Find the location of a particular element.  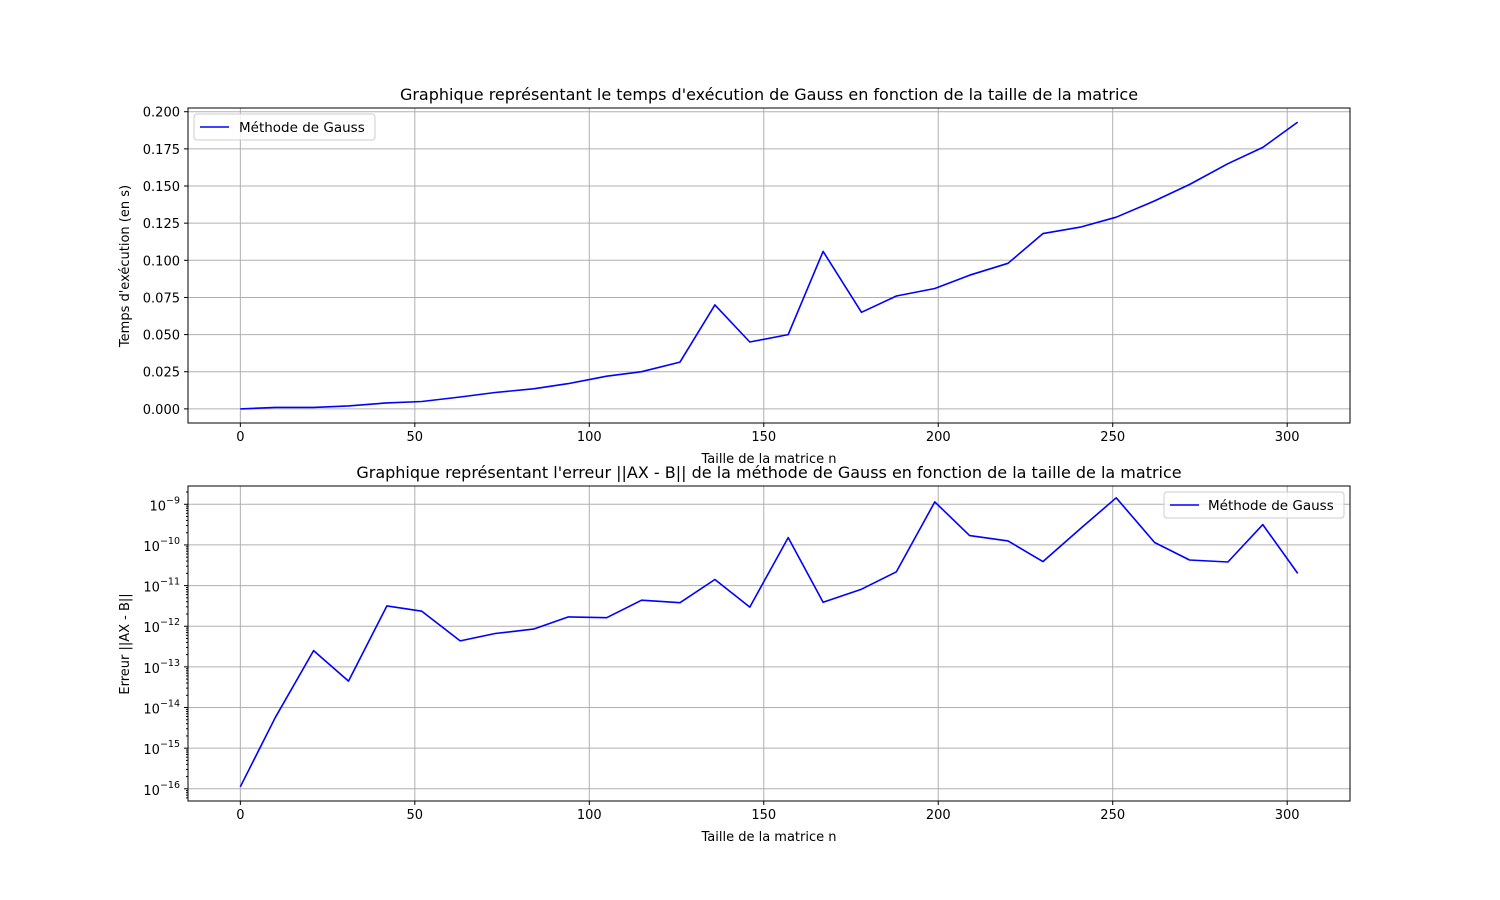

y-tick-label: 10−9 is located at coordinates (164, 504).